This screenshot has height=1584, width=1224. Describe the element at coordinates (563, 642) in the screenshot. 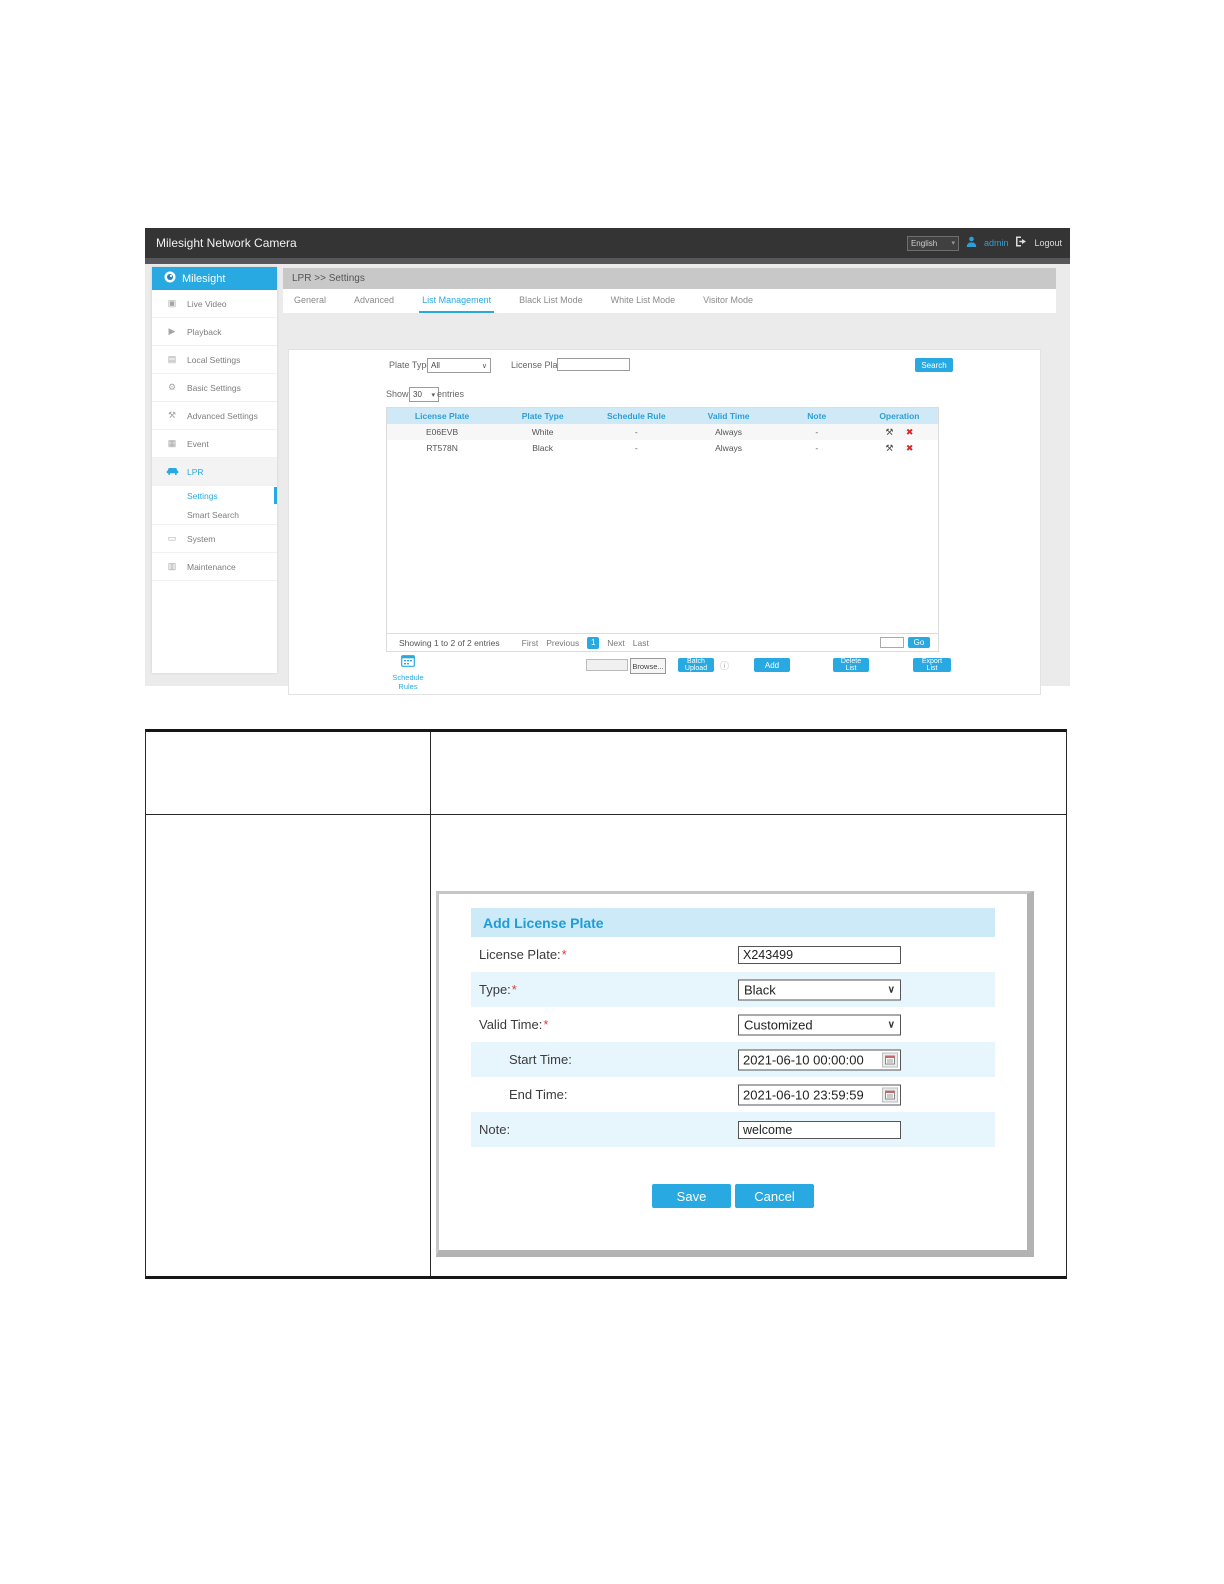

I see `page-previous-button: Previous` at that location.